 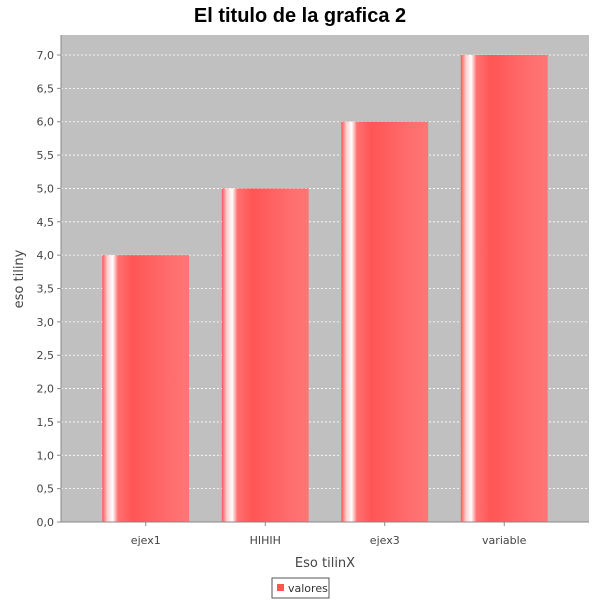 What do you see at coordinates (146, 388) in the screenshot?
I see `bar-ejex1` at bounding box center [146, 388].